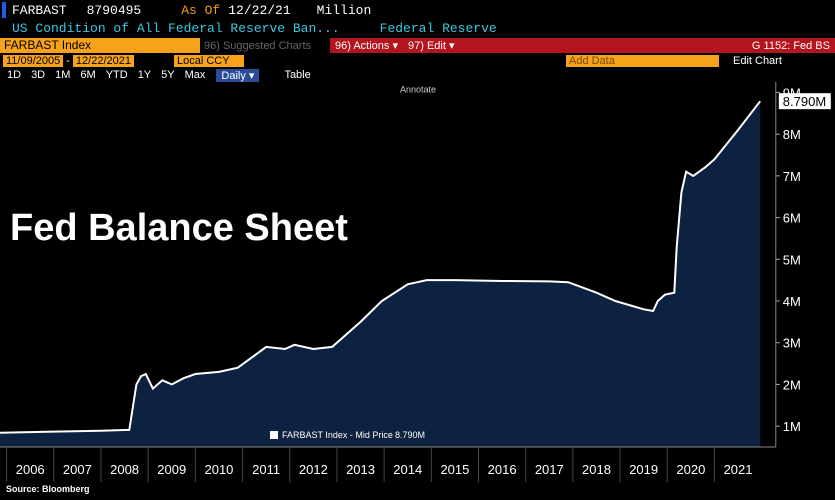 The width and height of the screenshot is (835, 500). What do you see at coordinates (63, 75) in the screenshot?
I see `range-button: 1M` at bounding box center [63, 75].